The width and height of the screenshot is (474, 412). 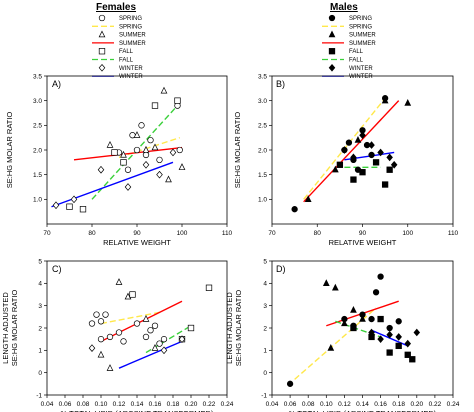 What do you see at coordinates (137, 242) in the screenshot?
I see `x-axis-label: RELATIVE WEIGHT` at bounding box center [137, 242].